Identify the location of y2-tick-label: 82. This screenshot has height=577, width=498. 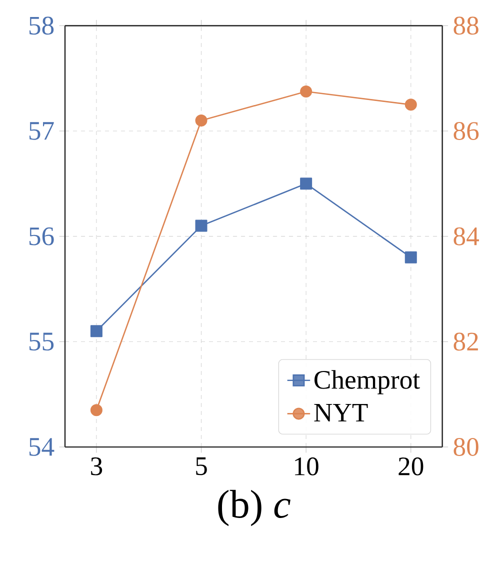
(466, 341).